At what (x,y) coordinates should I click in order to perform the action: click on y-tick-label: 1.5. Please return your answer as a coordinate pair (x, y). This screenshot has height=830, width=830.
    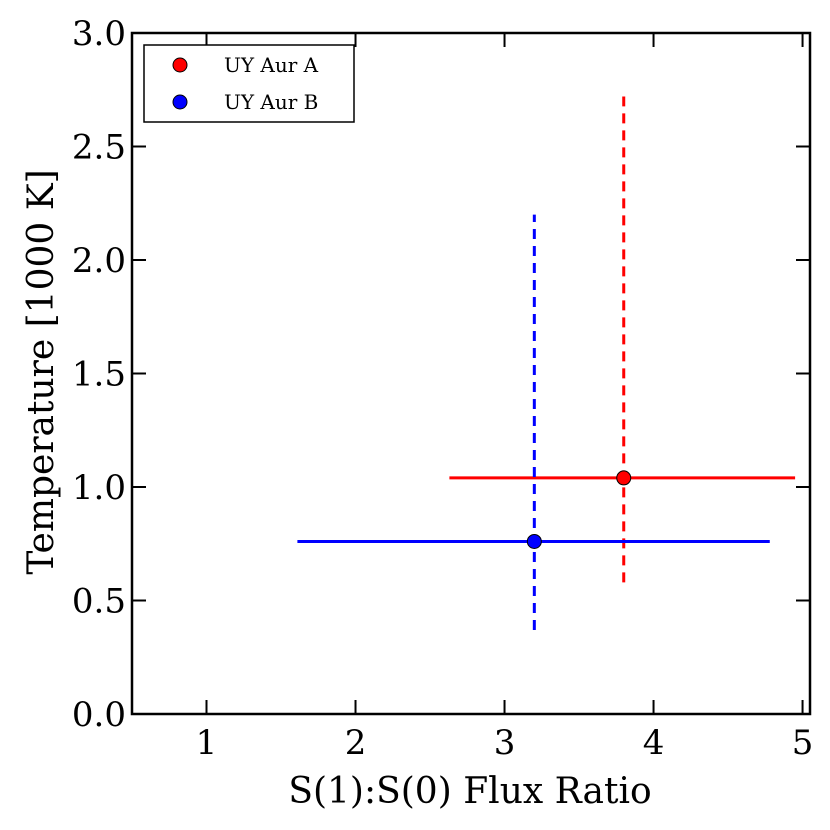
    Looking at the image, I should click on (99, 375).